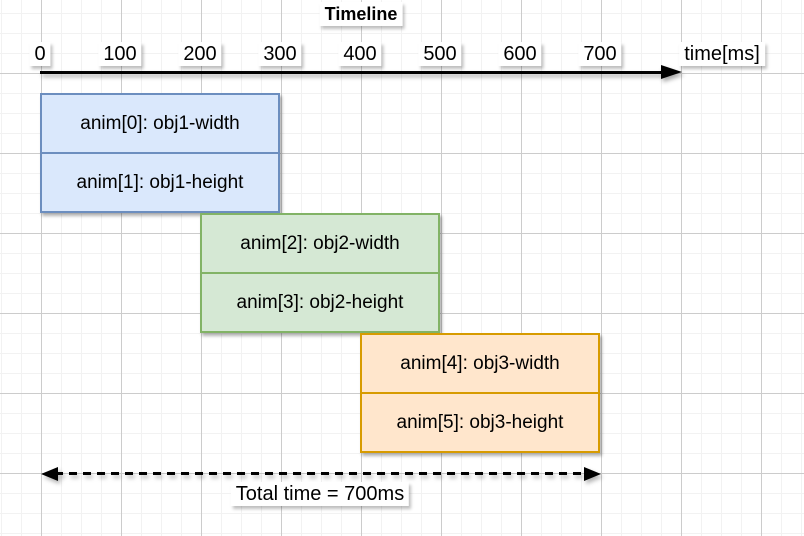  I want to click on bar-label: anim[0]: obj1-width, so click(160, 123).